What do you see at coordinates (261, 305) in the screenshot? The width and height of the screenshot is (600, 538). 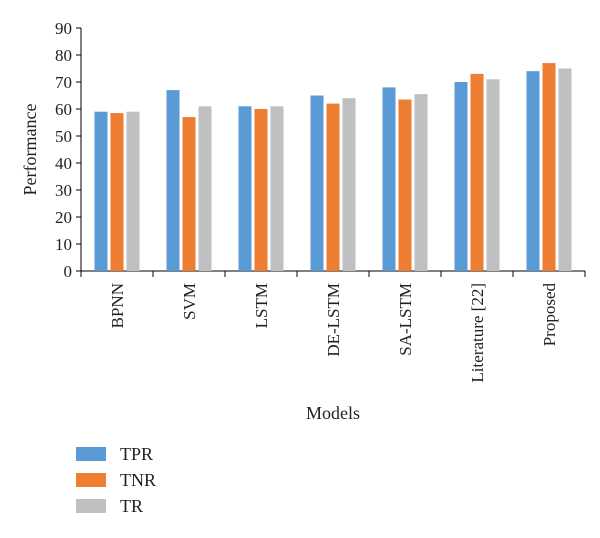 I see `x-tick-label: LSTM` at bounding box center [261, 305].